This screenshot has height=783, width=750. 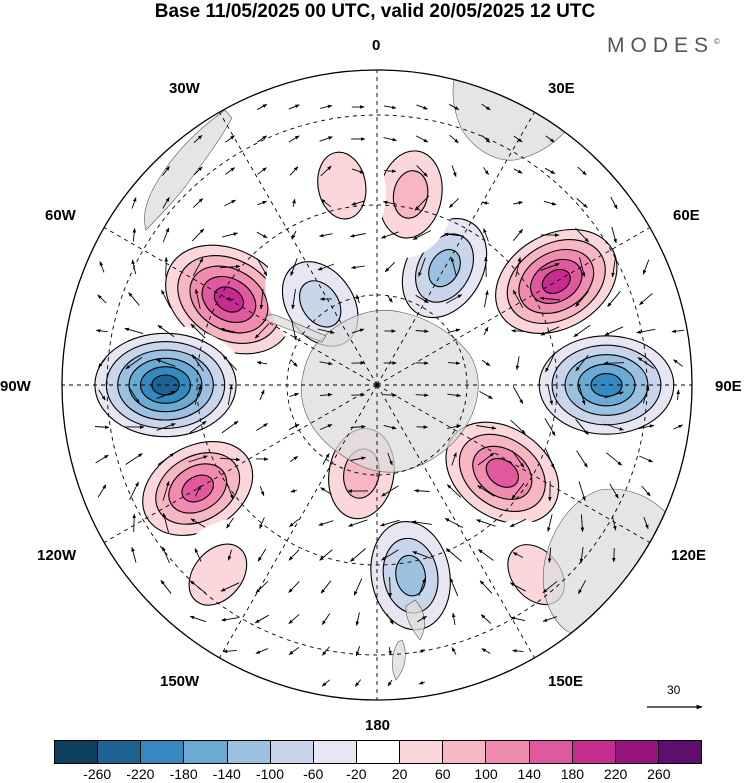 I want to click on lon-label-90e: 90E, so click(x=728, y=386).